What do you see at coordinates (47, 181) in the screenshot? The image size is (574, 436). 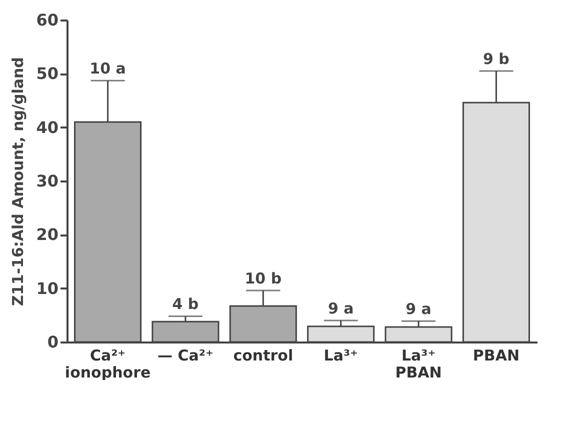 I see `y-tick-label: 30` at bounding box center [47, 181].